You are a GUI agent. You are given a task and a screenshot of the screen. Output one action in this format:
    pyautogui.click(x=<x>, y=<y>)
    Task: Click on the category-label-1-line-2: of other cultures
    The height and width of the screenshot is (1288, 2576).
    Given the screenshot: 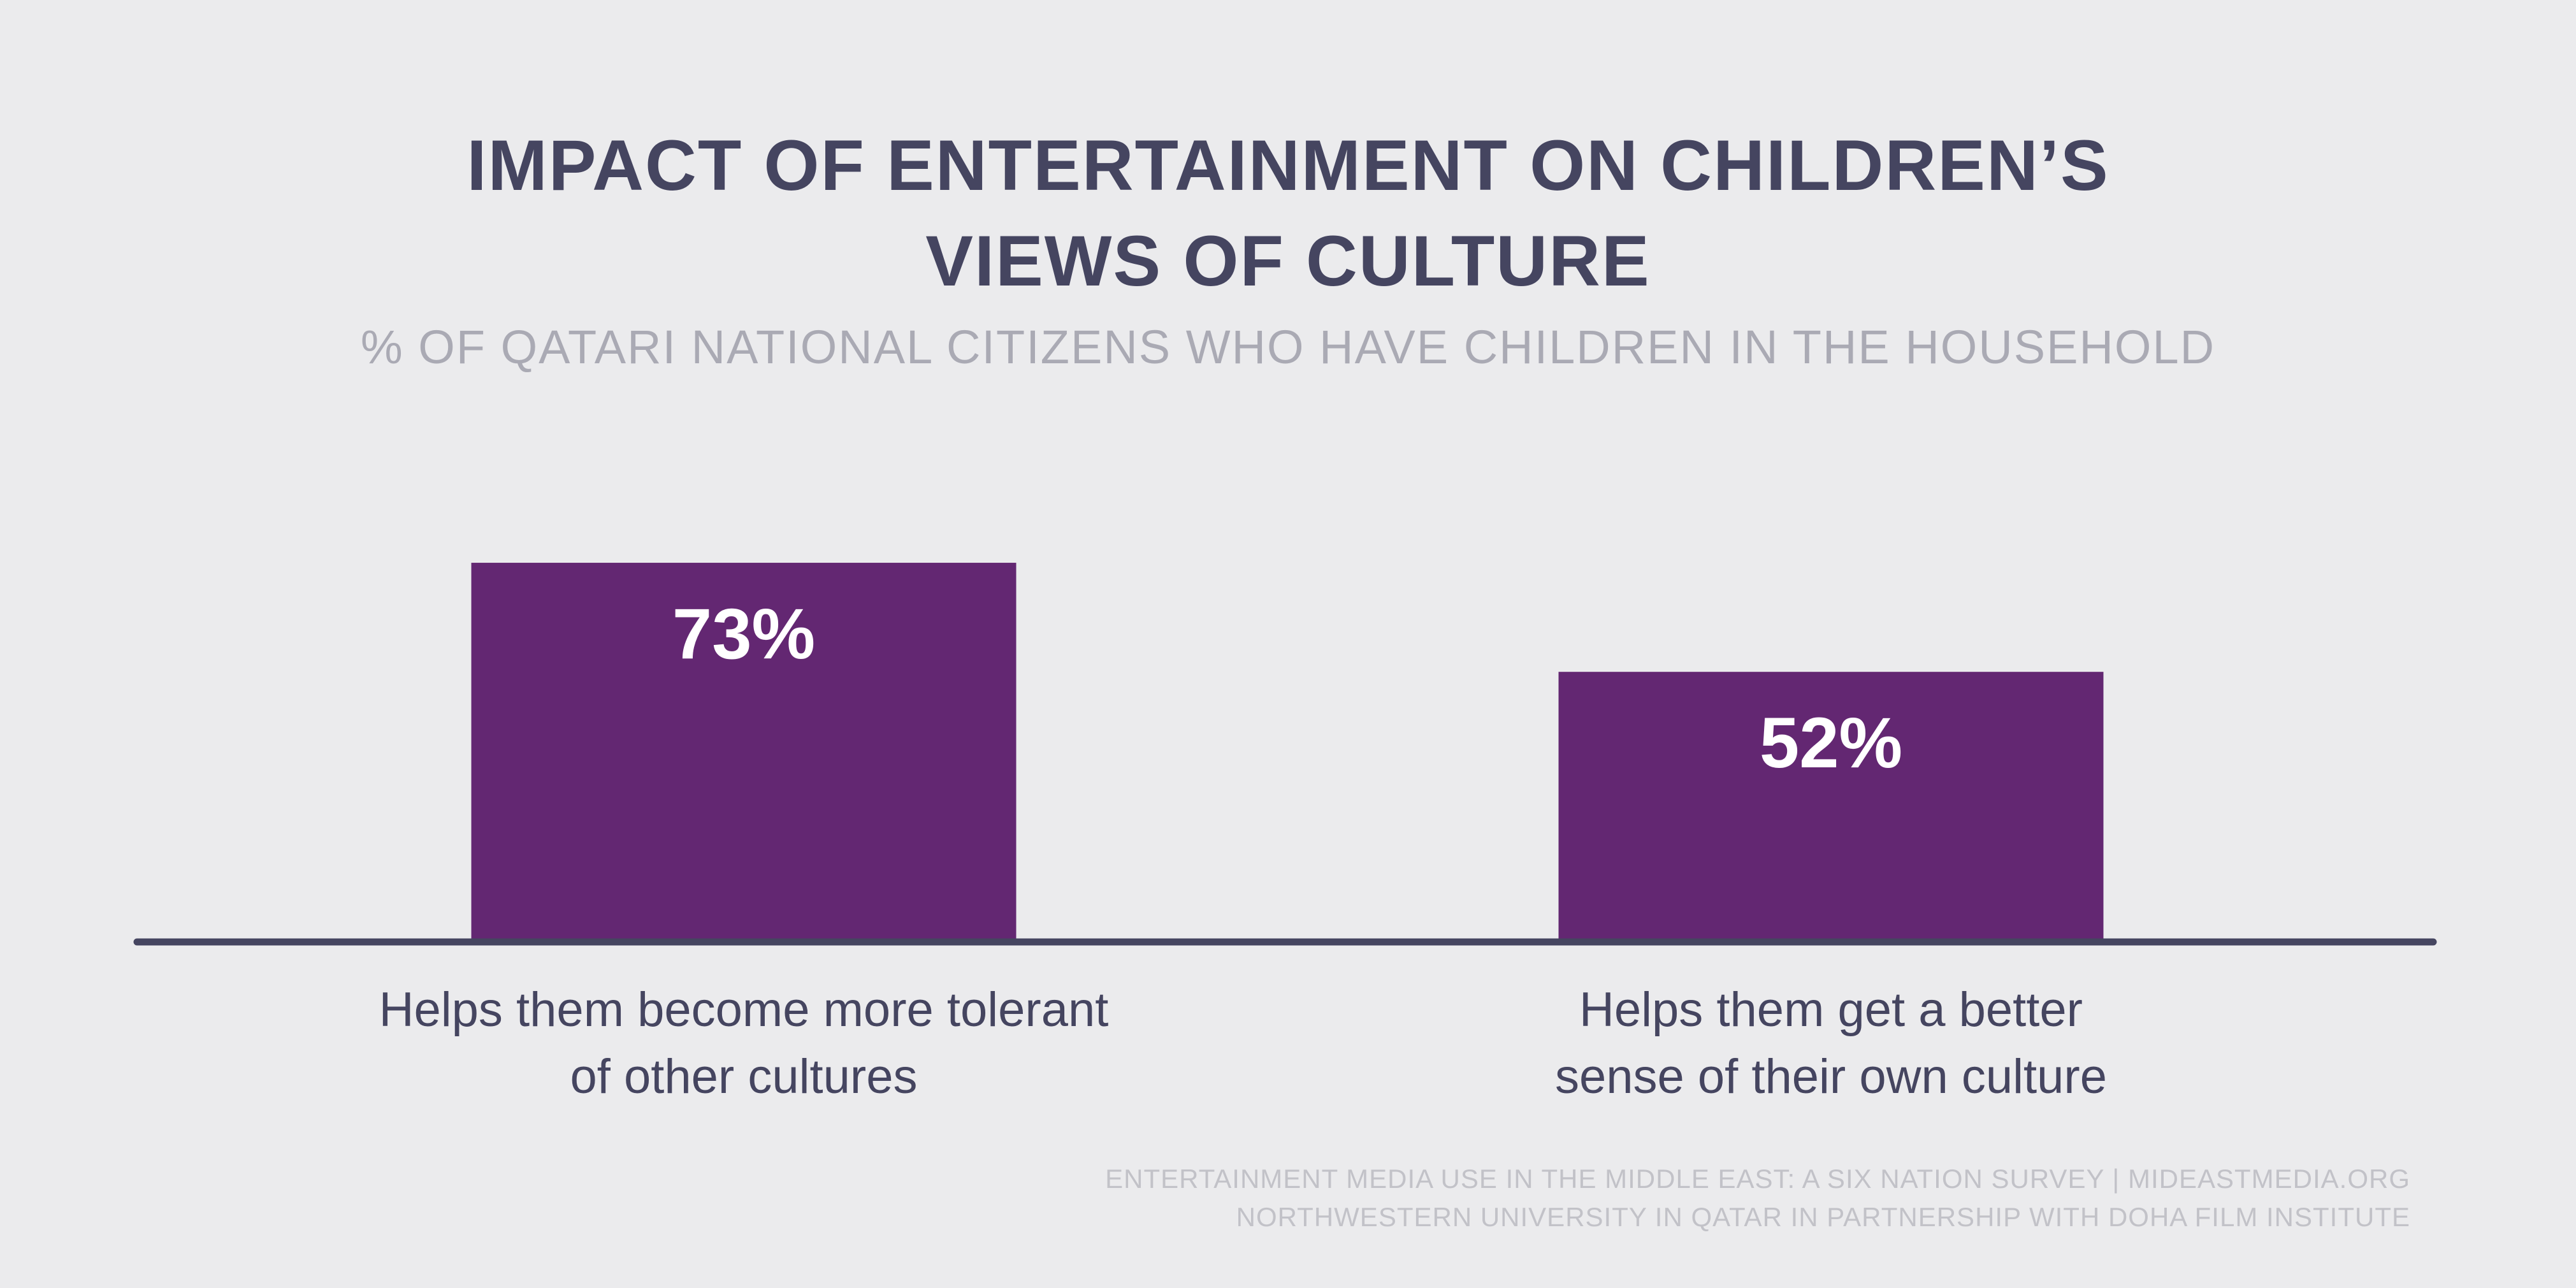 What is the action you would take?
    pyautogui.click(x=744, y=1077)
    